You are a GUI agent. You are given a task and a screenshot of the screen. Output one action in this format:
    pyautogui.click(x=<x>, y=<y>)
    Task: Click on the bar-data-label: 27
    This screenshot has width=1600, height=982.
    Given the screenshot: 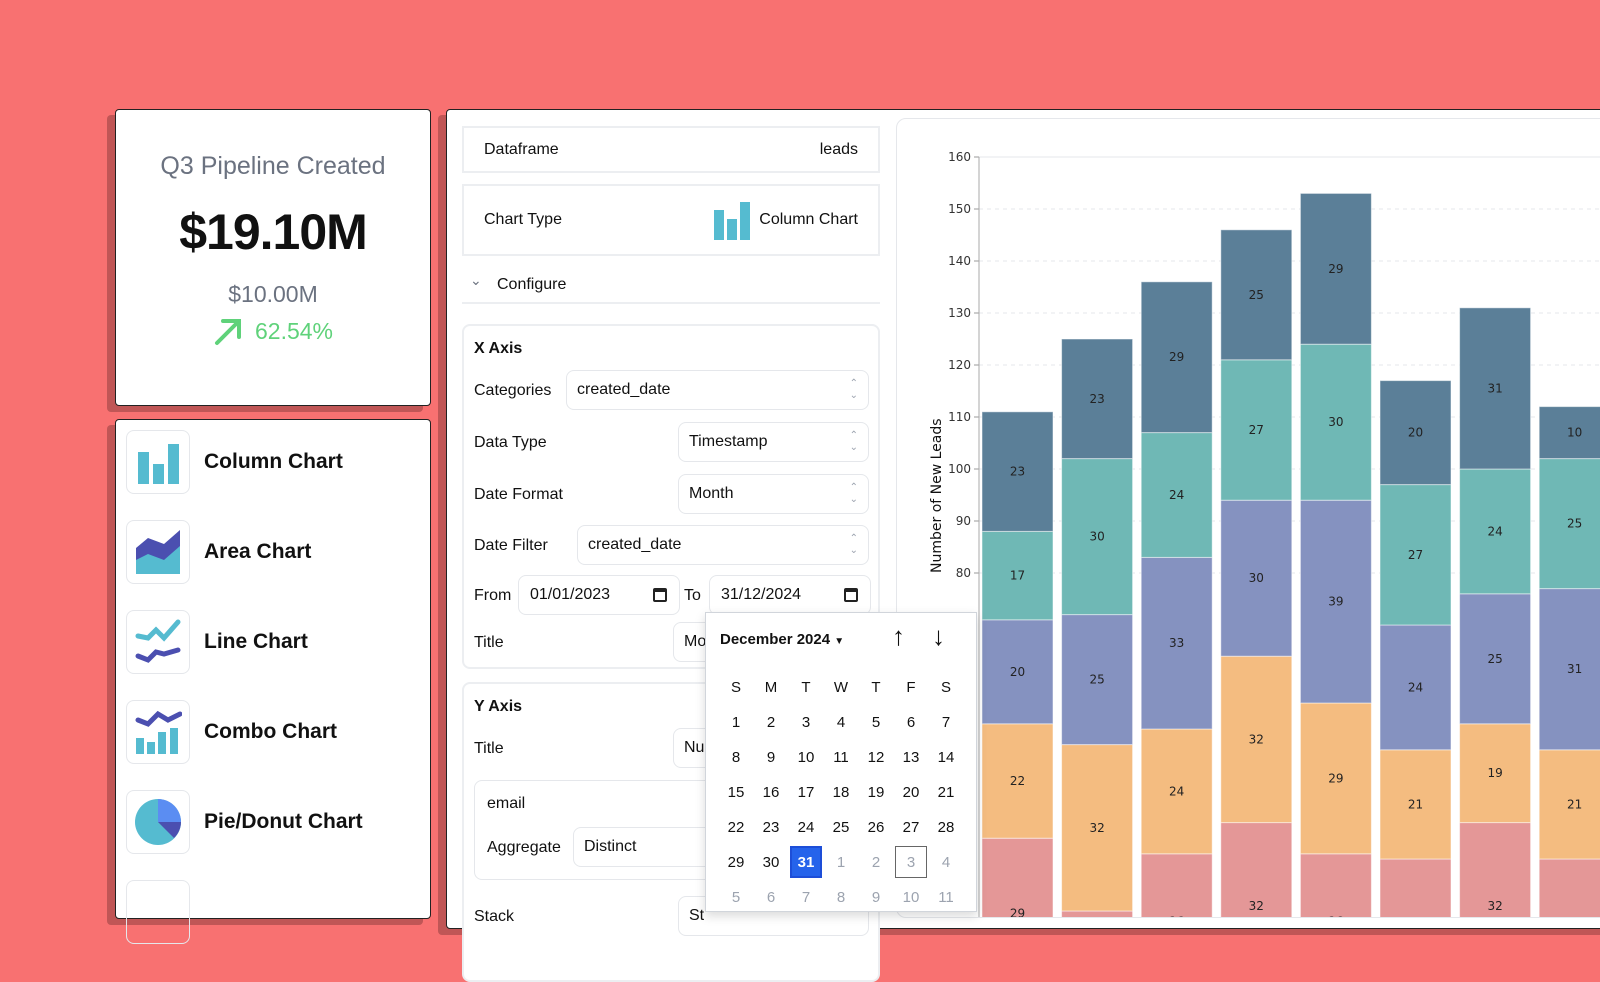 What is the action you would take?
    pyautogui.click(x=1256, y=430)
    